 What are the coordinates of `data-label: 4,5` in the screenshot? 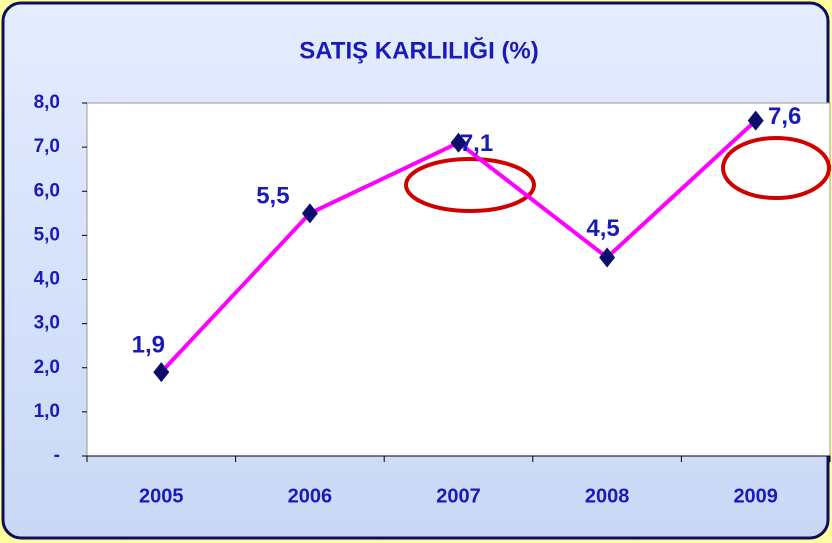 It's located at (602, 228).